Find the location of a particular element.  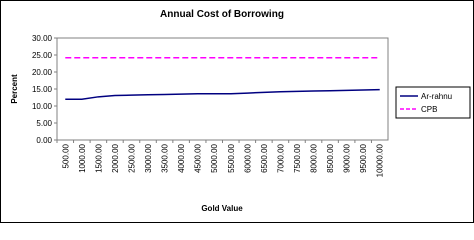

x-tick-label: 10000.00 is located at coordinates (380, 160).